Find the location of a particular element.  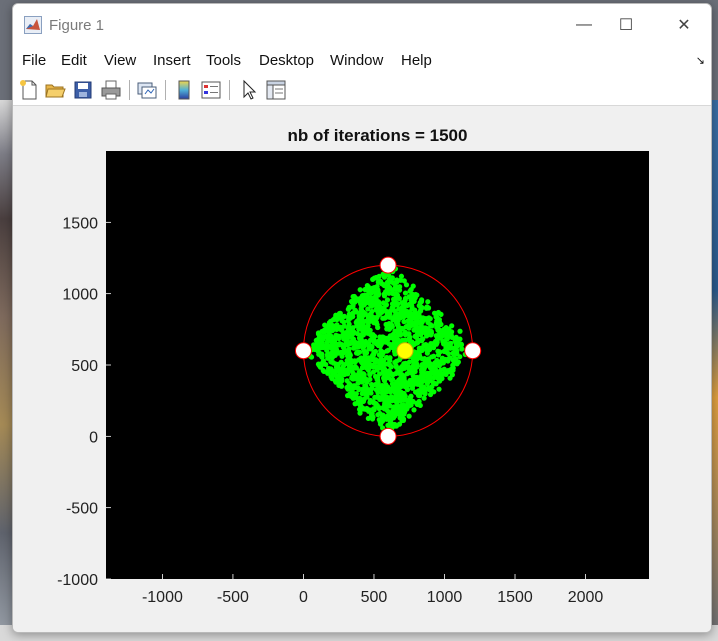

menu-desktop: Desktop is located at coordinates (287, 60).